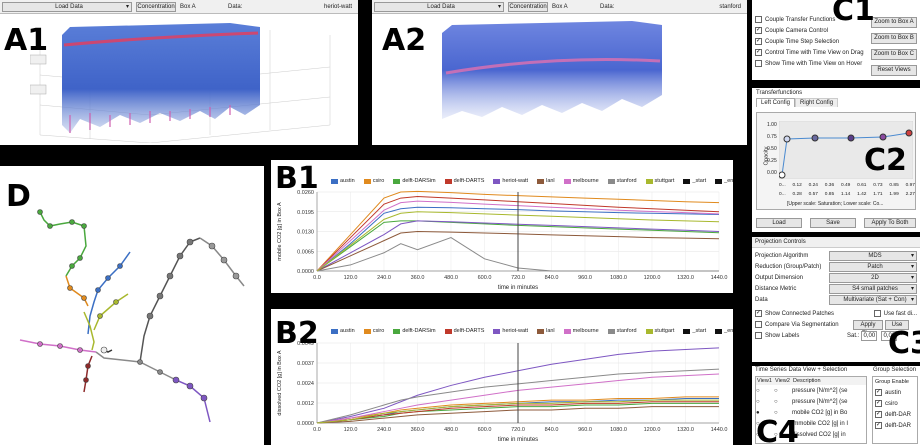  What do you see at coordinates (873, 266) in the screenshot?
I see `reduction-select: Patch` at bounding box center [873, 266].